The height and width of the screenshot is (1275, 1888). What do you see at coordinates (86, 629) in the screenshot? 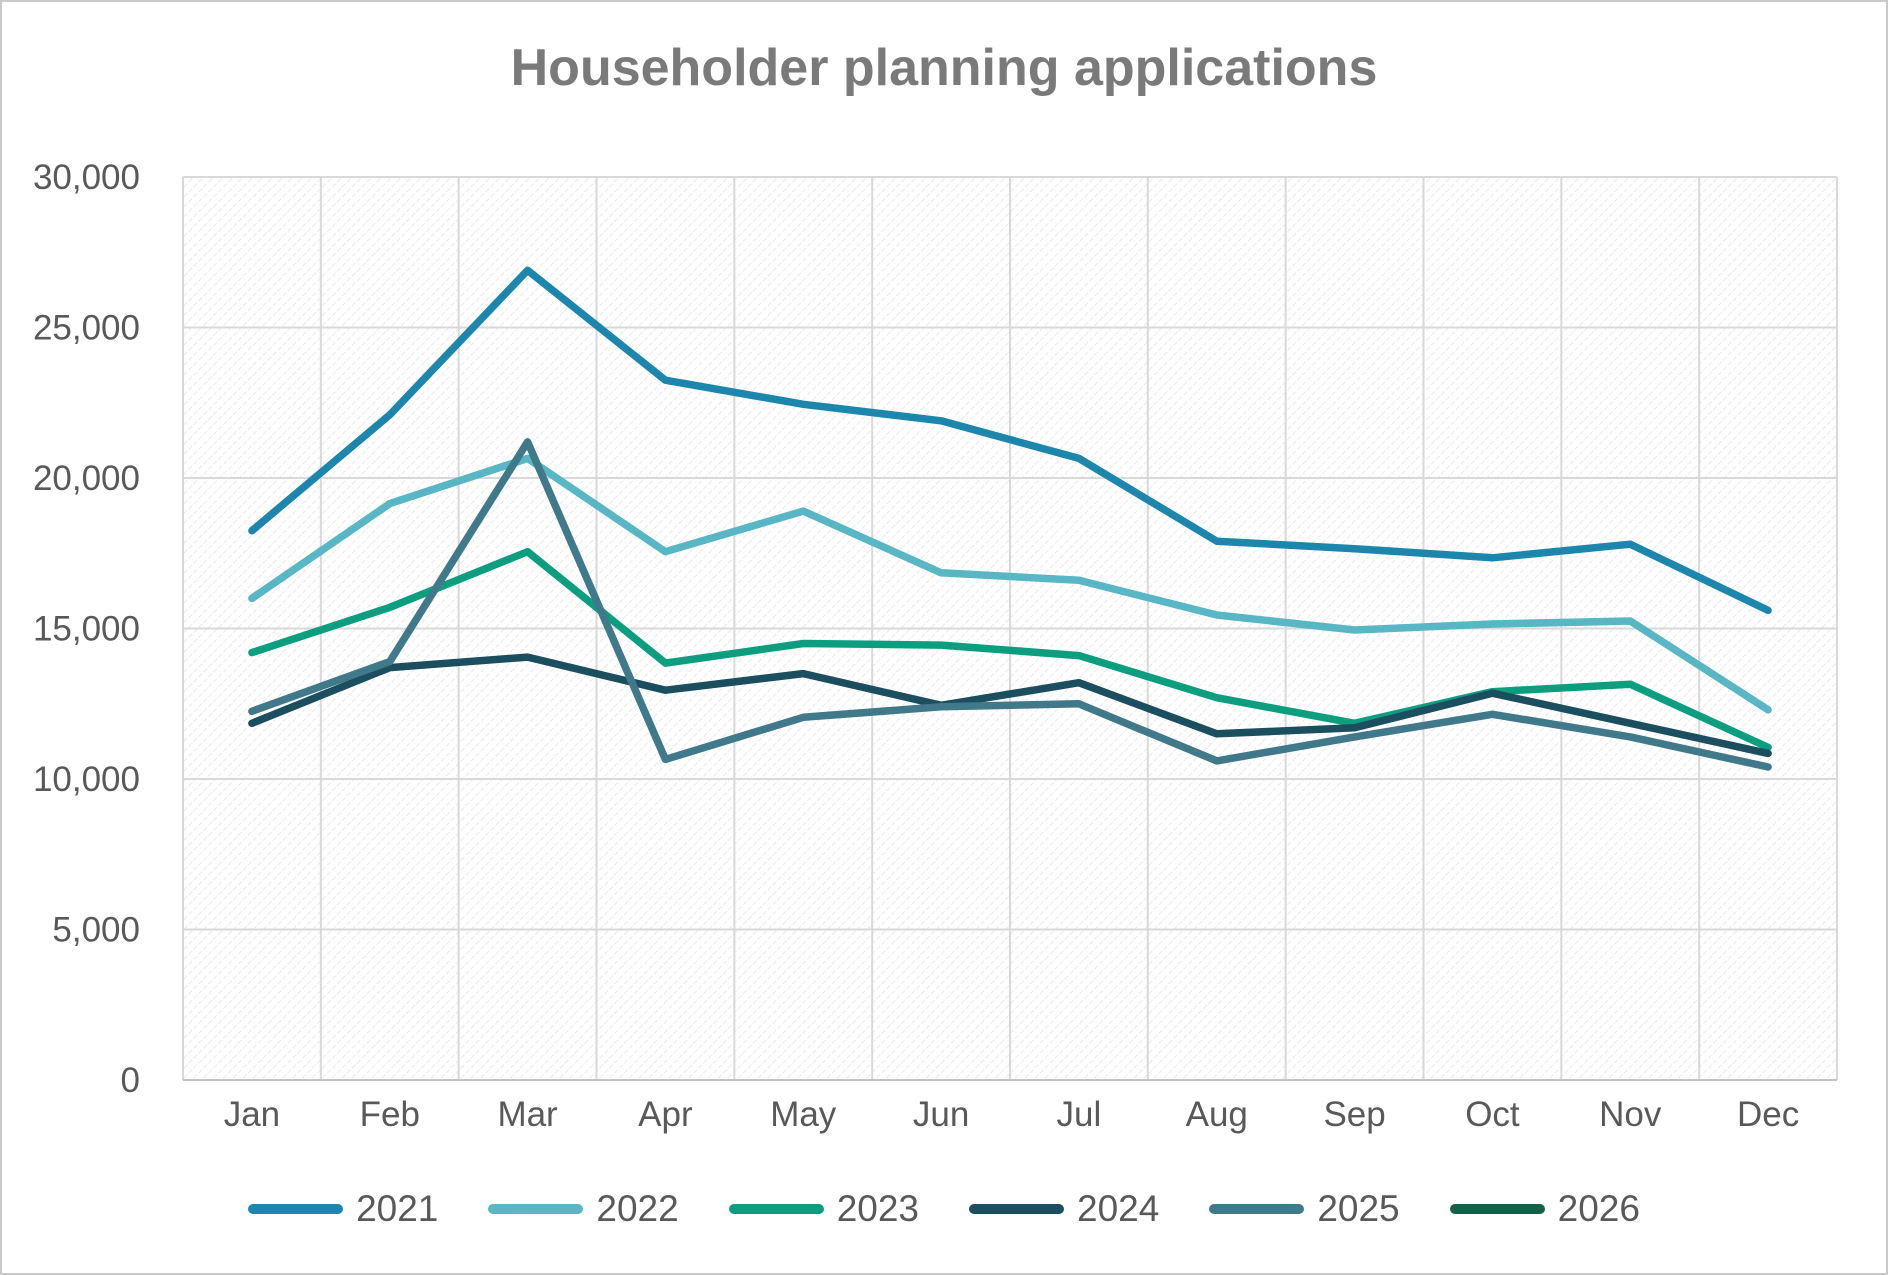
I see `y-axis-label: 15,000` at bounding box center [86, 629].